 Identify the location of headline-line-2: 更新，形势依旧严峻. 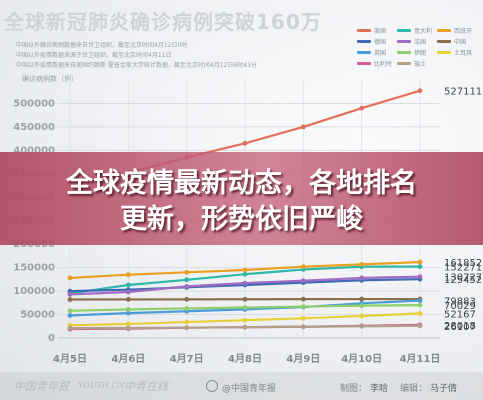
(241, 219).